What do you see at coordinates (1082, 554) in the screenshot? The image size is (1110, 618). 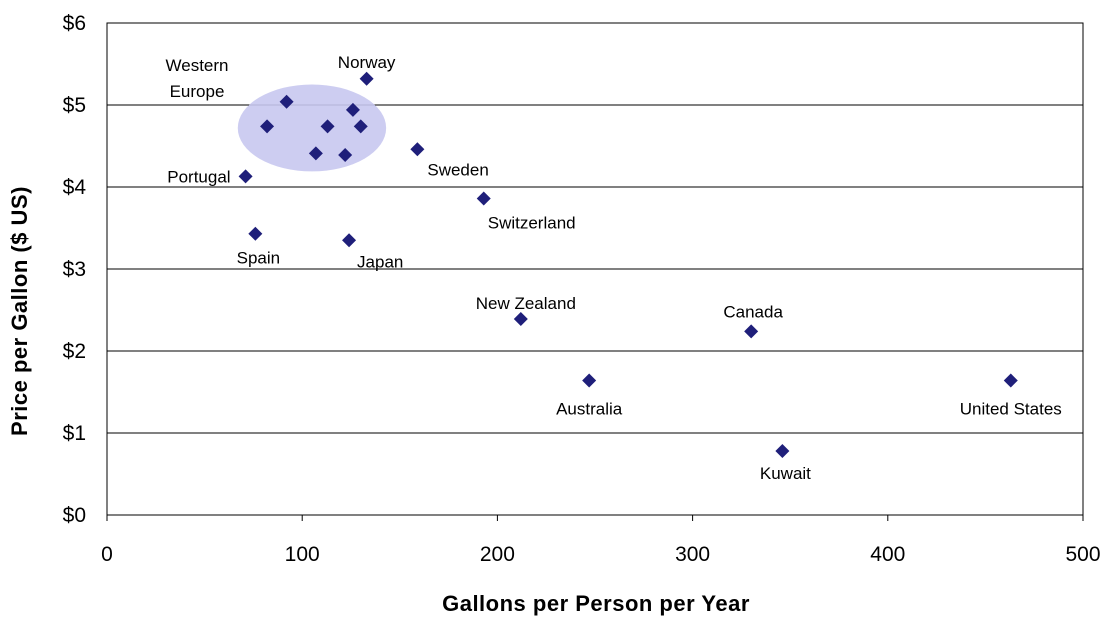 I see `x-tick-label: 500` at bounding box center [1082, 554].